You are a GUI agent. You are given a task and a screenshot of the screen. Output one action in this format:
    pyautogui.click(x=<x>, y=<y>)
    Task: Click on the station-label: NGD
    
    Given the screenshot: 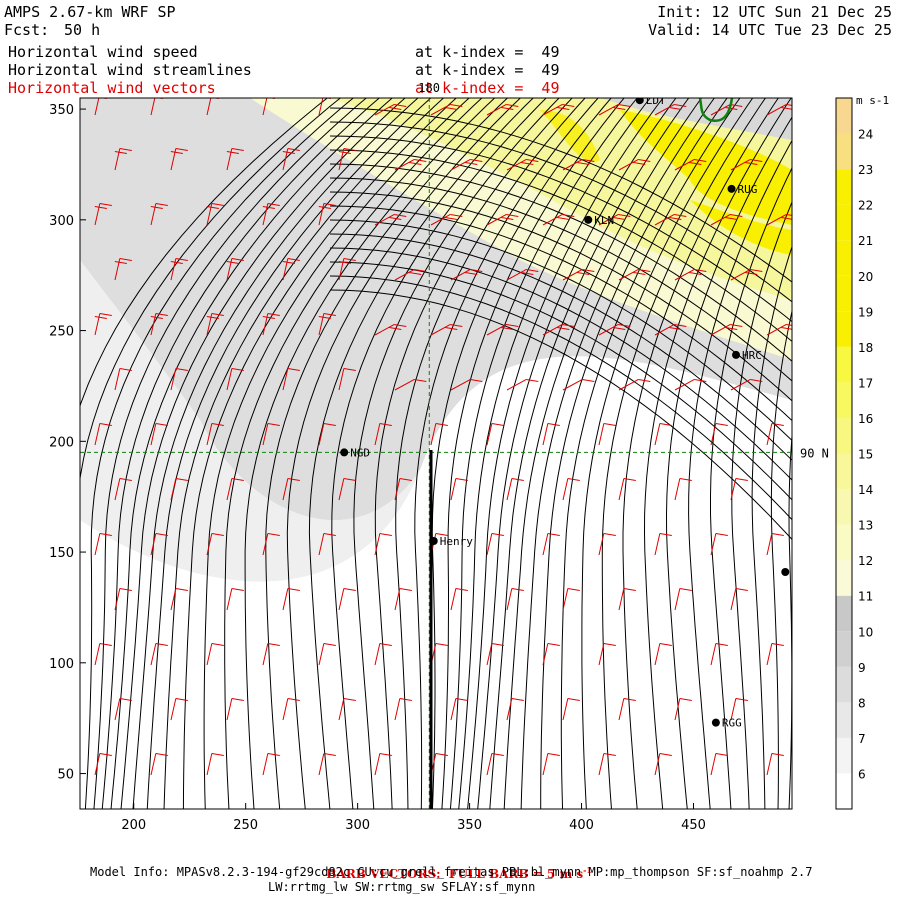 What is the action you would take?
    pyautogui.click(x=360, y=452)
    